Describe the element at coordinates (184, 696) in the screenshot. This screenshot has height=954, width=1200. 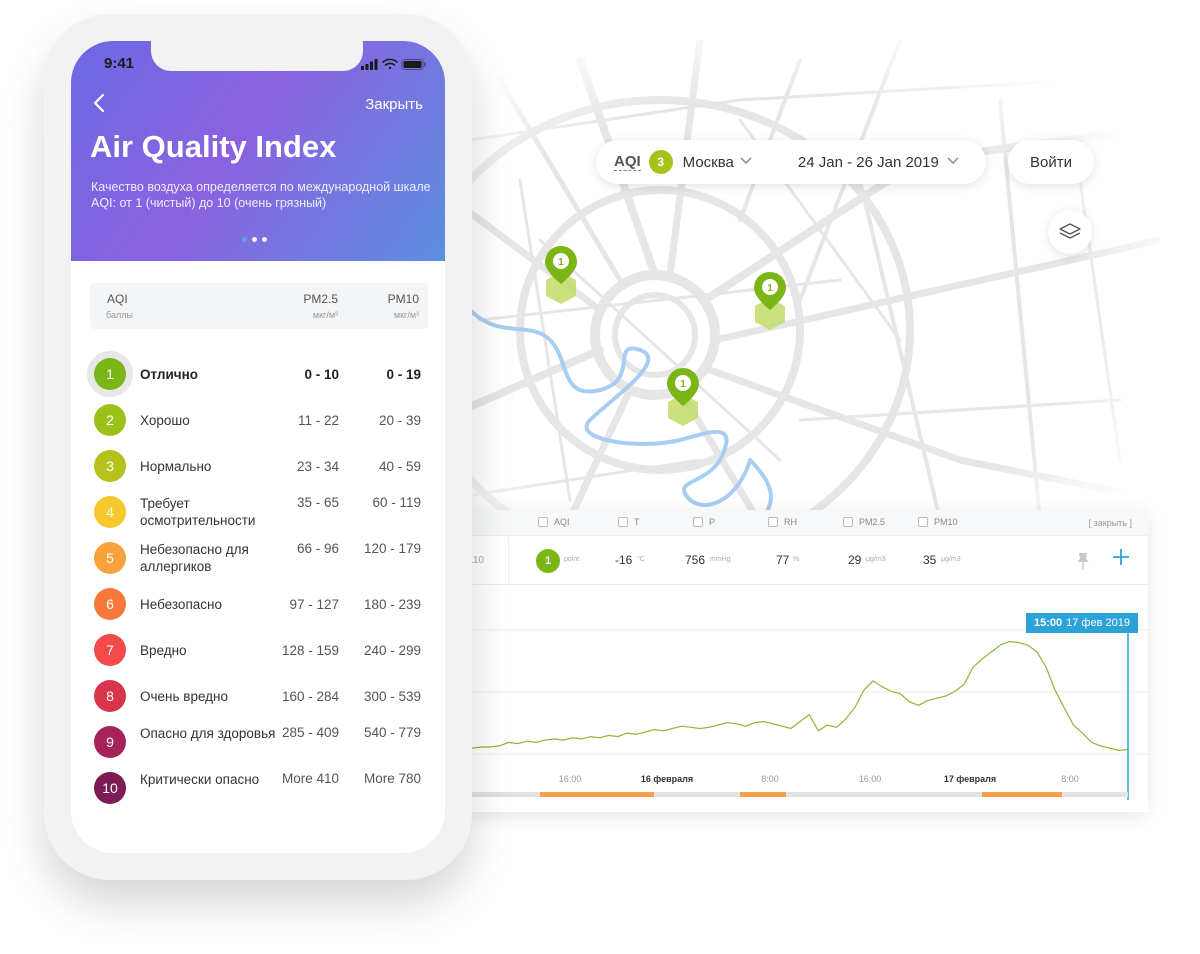
I see `level-label: Очень вредно` at that location.